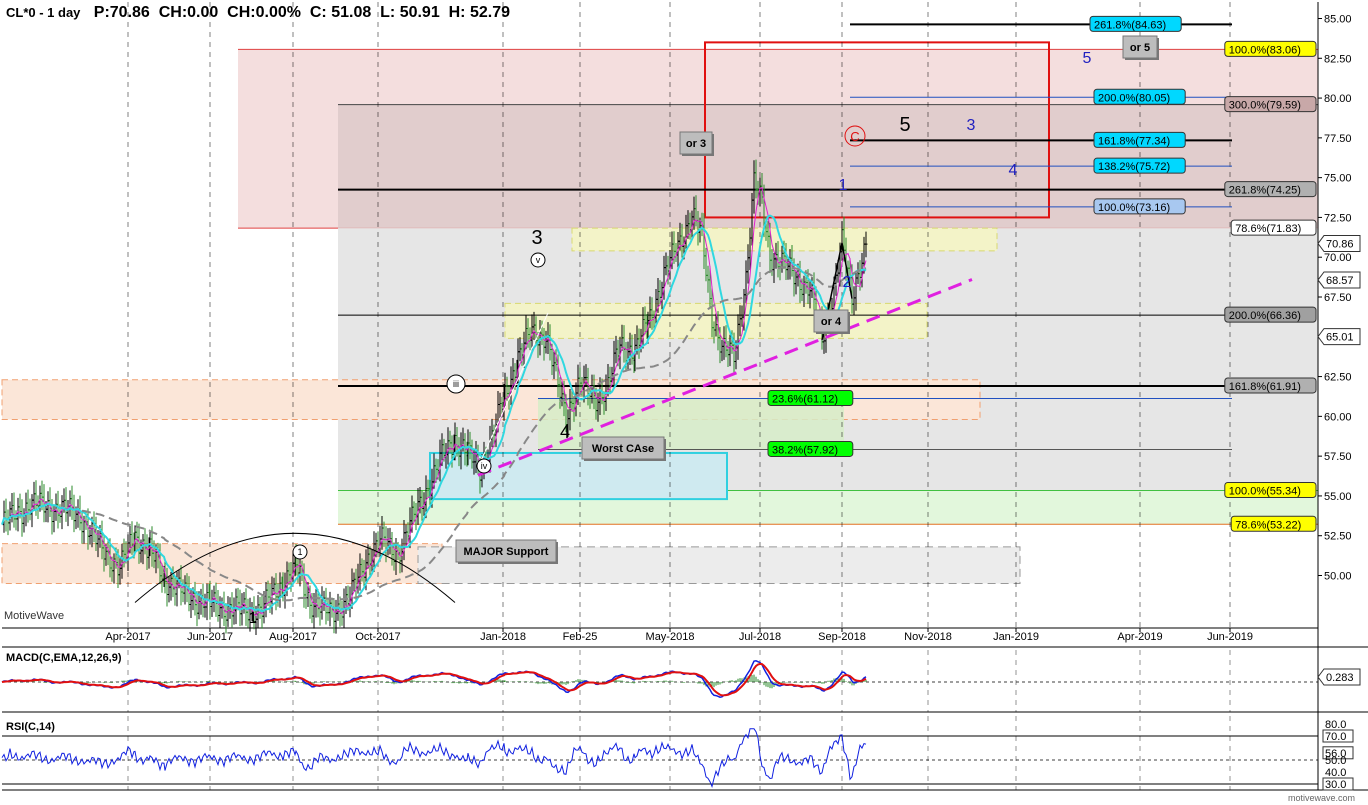 The height and width of the screenshot is (805, 1368). I want to click on fib-level-label: 100.0%(83.06), so click(1265, 50).